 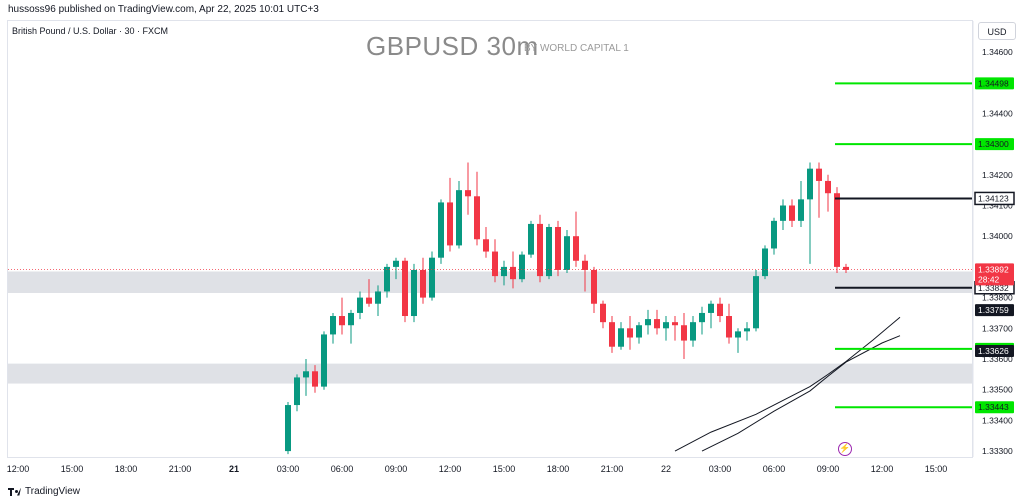 I want to click on level-price-tag: 1.33832, so click(x=993, y=288).